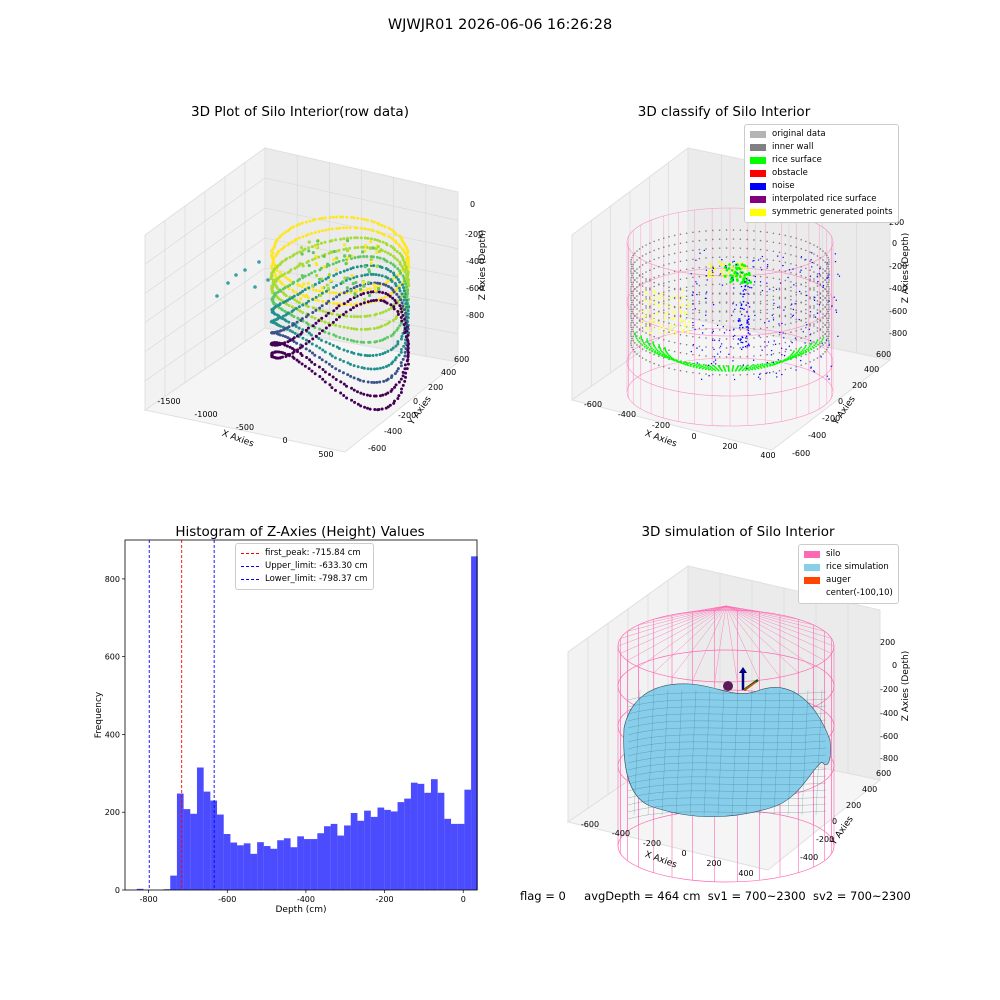 Image resolution: width=1000 pixels, height=1000 pixels. What do you see at coordinates (812, 567) in the screenshot?
I see `legend-swatch` at bounding box center [812, 567].